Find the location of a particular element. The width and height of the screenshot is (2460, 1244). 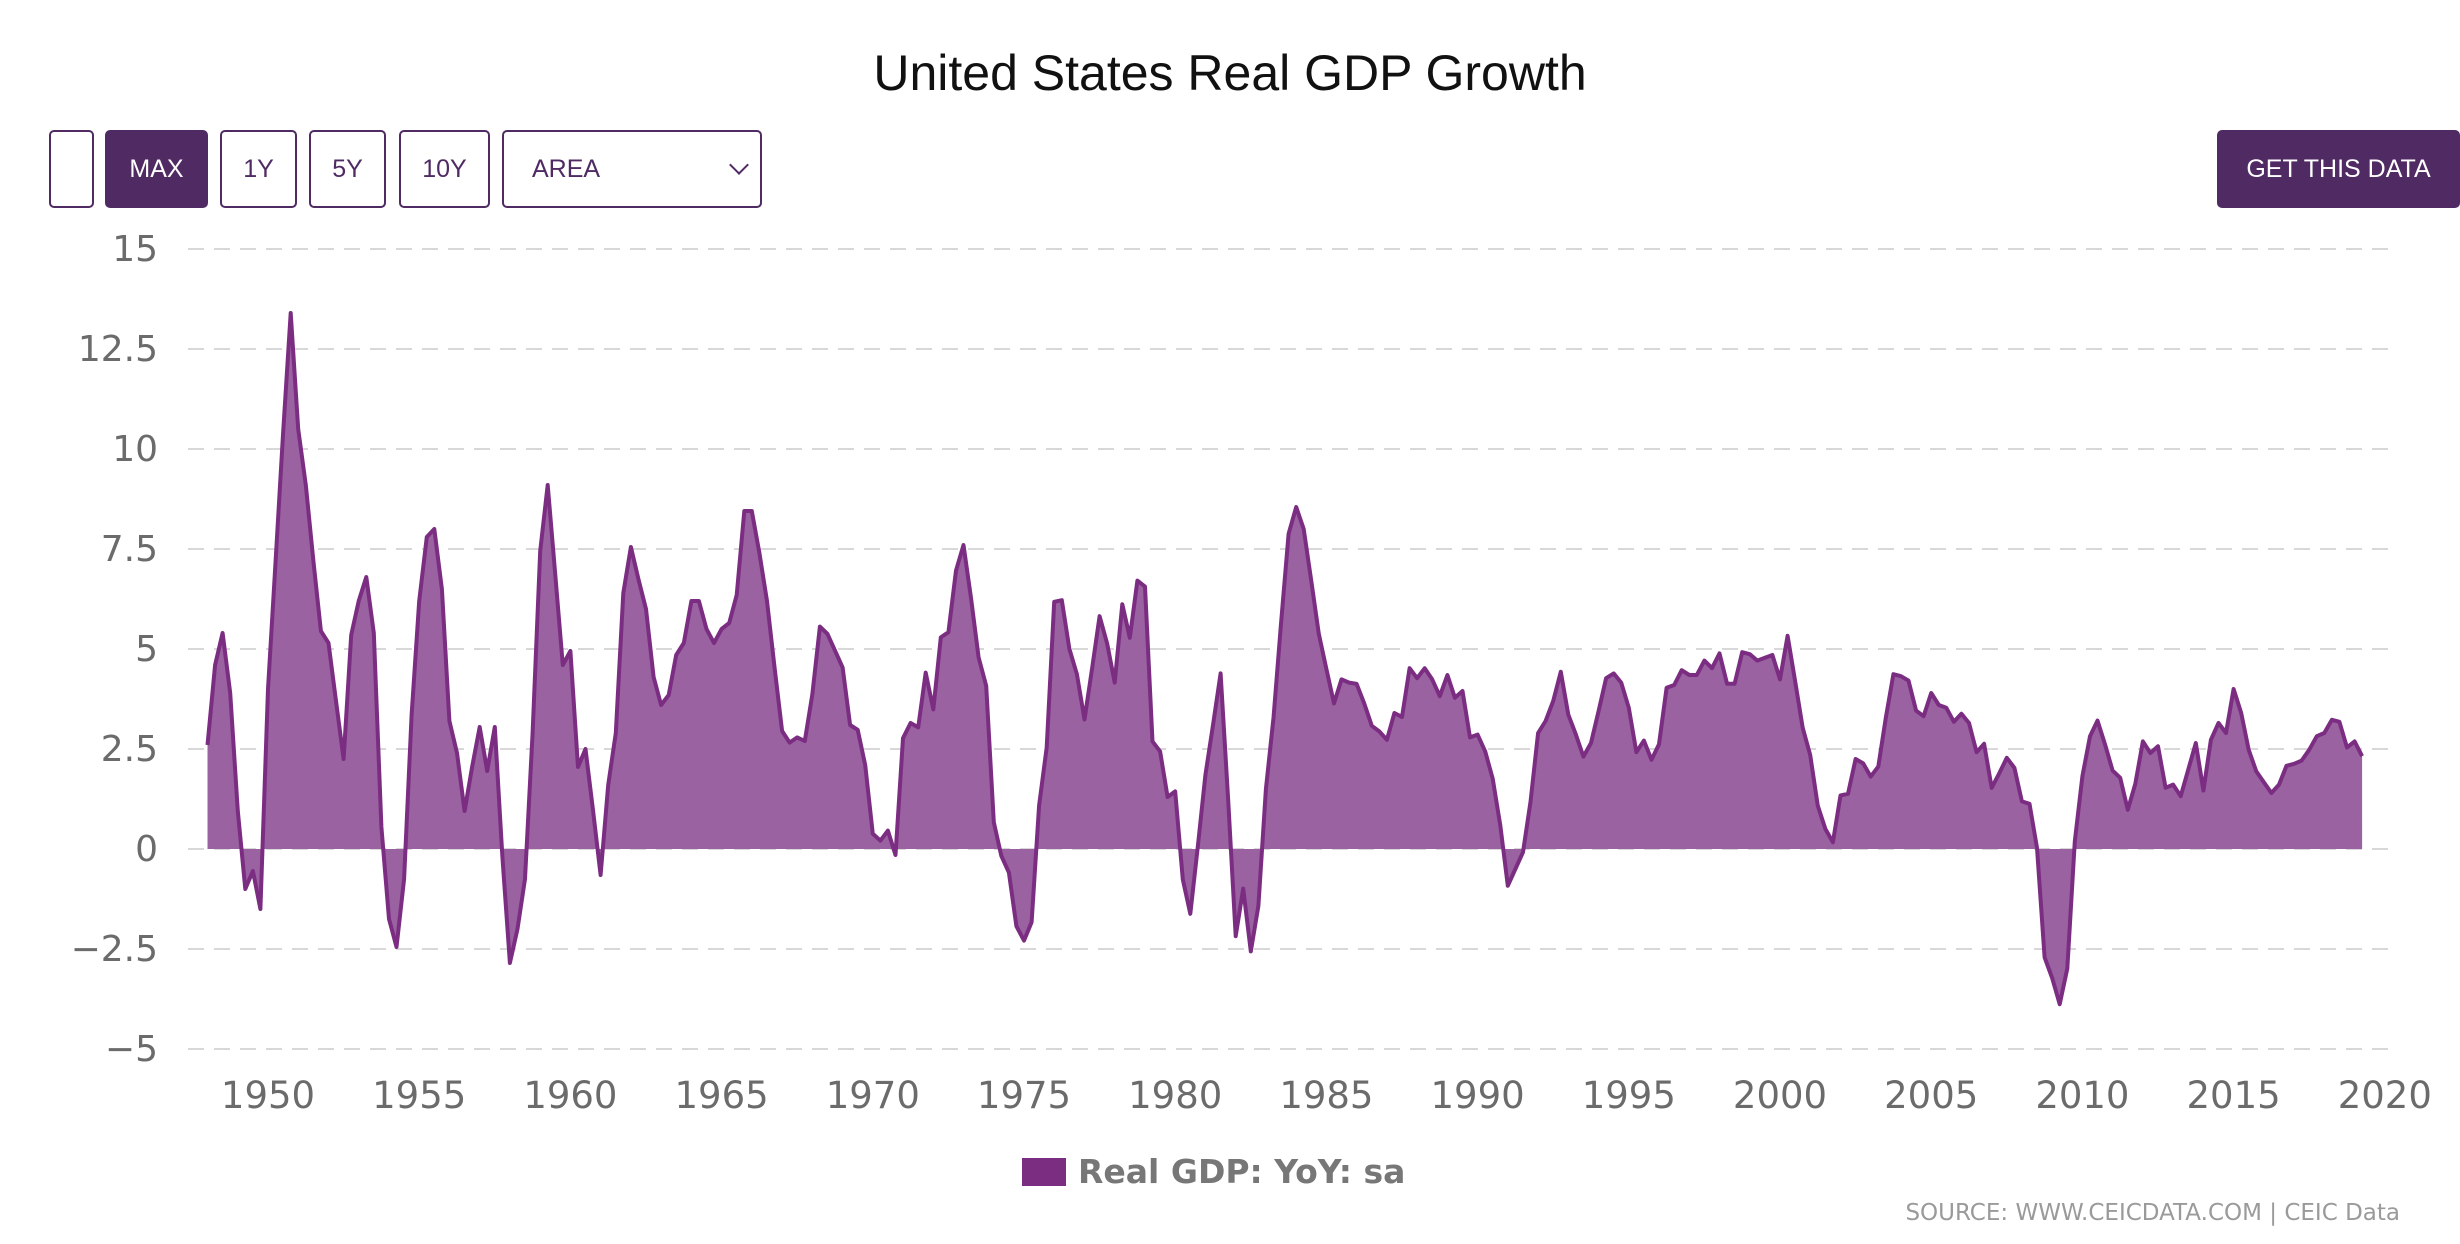

x-tick-label: 1975 is located at coordinates (1024, 1095).